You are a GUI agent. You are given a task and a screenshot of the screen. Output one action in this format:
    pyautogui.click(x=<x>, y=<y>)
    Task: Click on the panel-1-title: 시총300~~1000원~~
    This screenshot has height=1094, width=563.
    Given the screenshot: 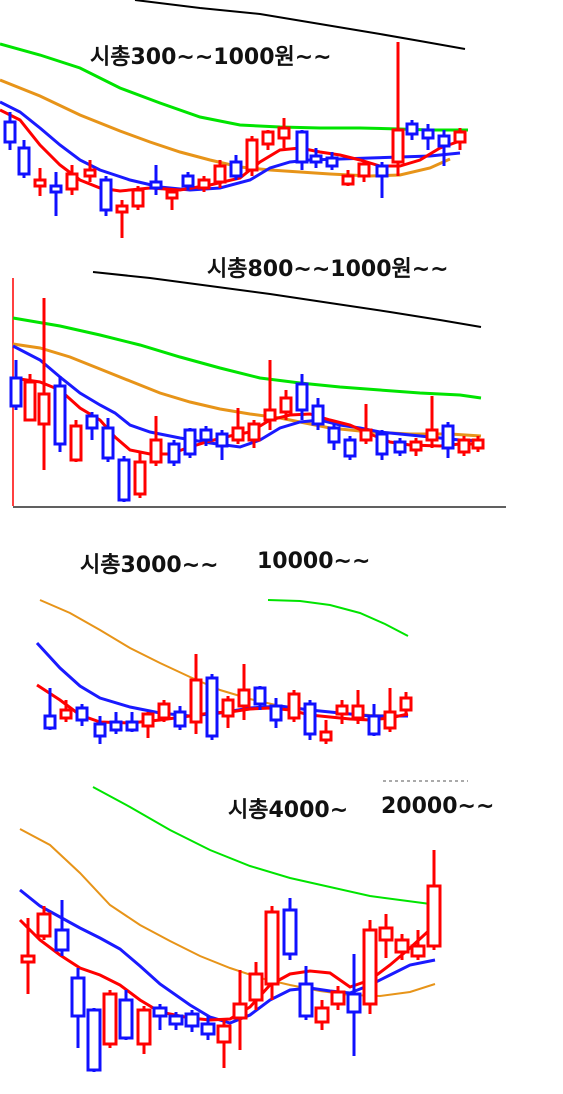 What is the action you would take?
    pyautogui.click(x=211, y=57)
    